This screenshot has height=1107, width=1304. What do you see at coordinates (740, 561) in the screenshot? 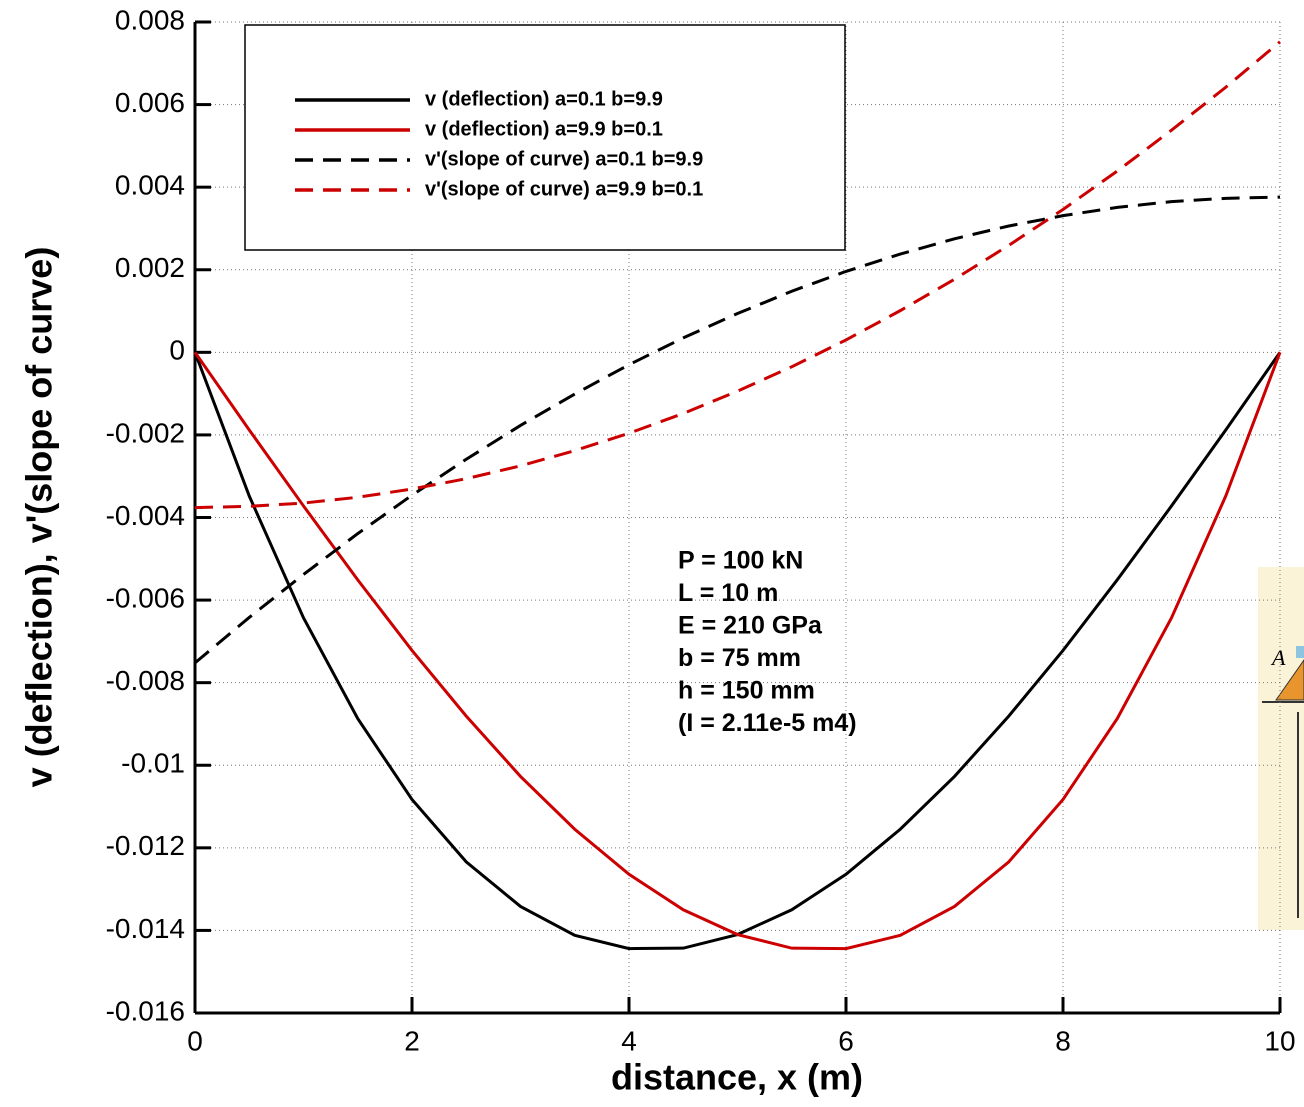
I see `annotation: P = 100 kN` at bounding box center [740, 561].